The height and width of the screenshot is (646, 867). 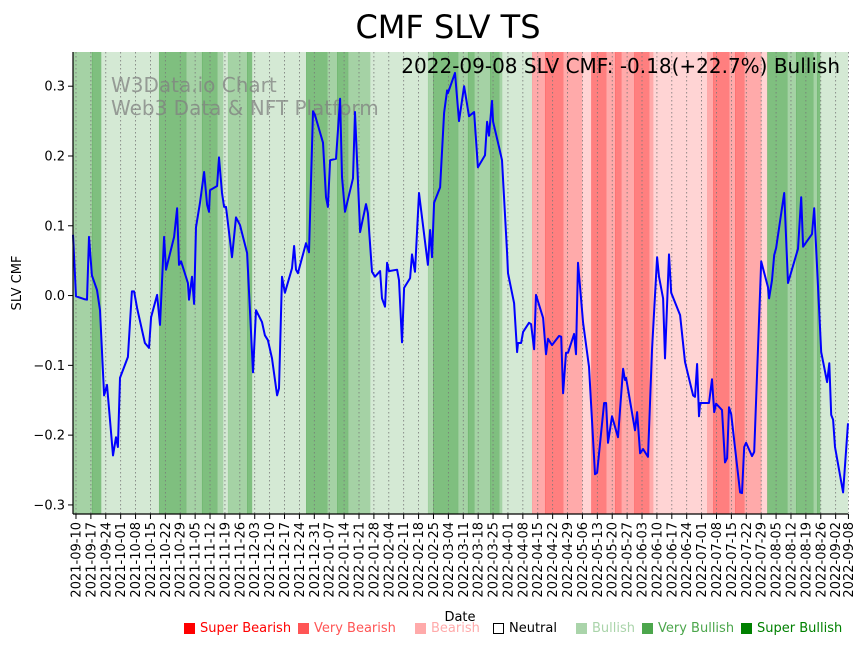 What do you see at coordinates (494, 560) in the screenshot?
I see `x-tick-label: 2022-03-25` at bounding box center [494, 560].